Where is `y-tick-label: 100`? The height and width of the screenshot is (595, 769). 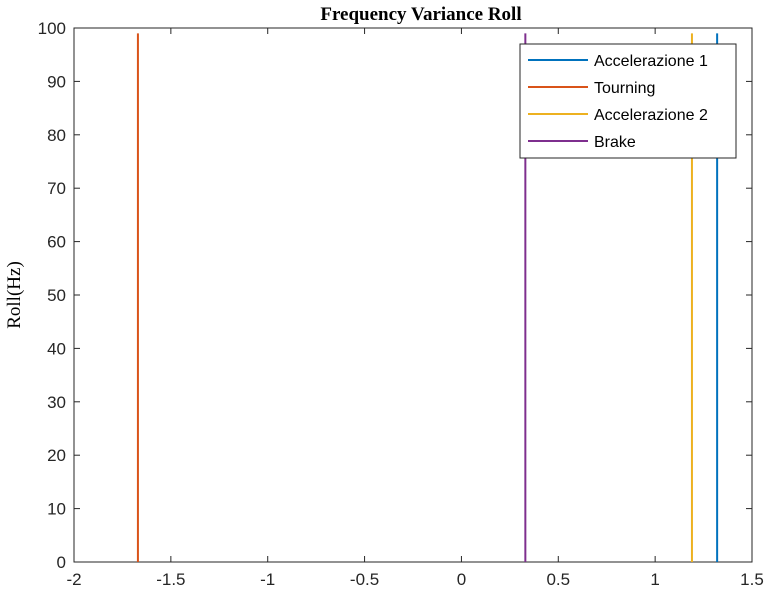
y-tick-label: 100 is located at coordinates (52, 28).